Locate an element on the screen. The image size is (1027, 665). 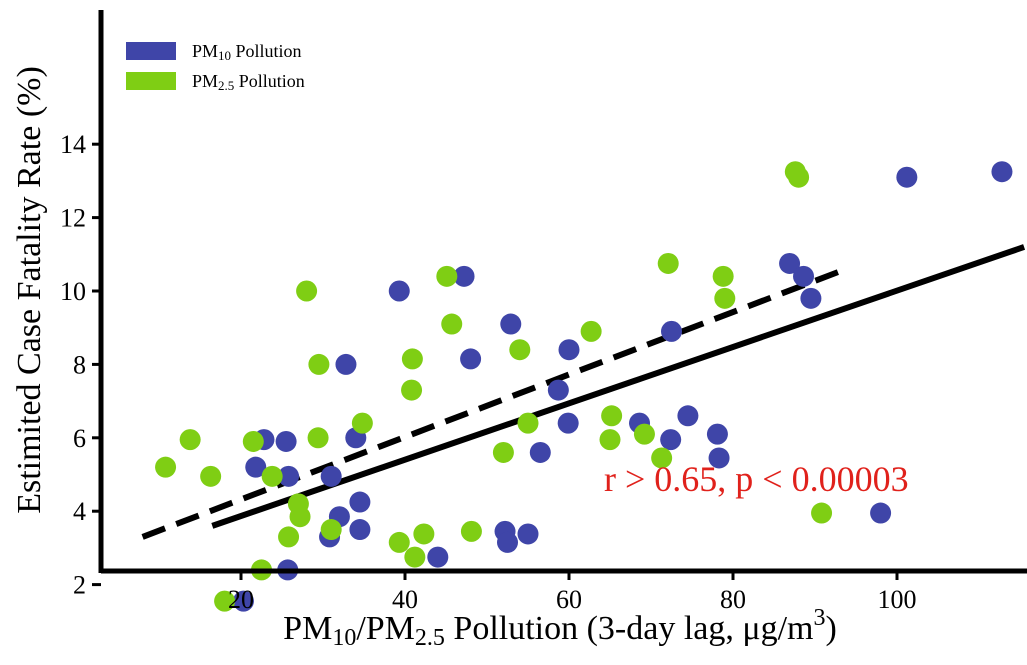
legend-label-pm10: PM10 Pollution is located at coordinates (247, 51).